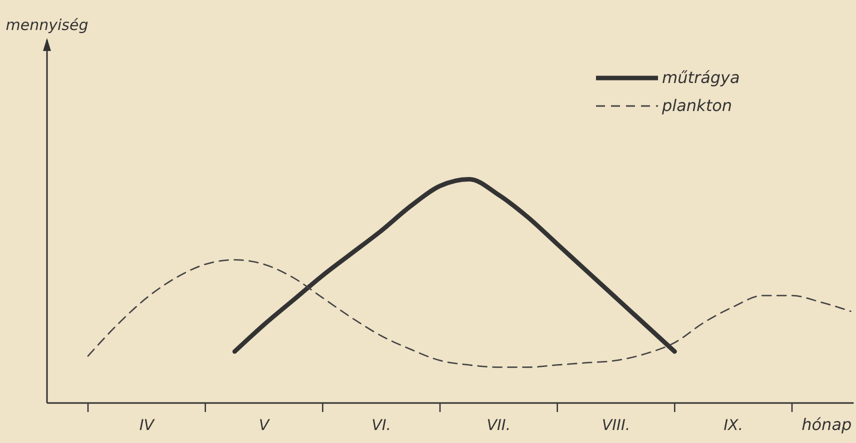 This screenshot has height=443, width=856. Describe the element at coordinates (264, 425) in the screenshot. I see `x-tick-label: V` at that location.